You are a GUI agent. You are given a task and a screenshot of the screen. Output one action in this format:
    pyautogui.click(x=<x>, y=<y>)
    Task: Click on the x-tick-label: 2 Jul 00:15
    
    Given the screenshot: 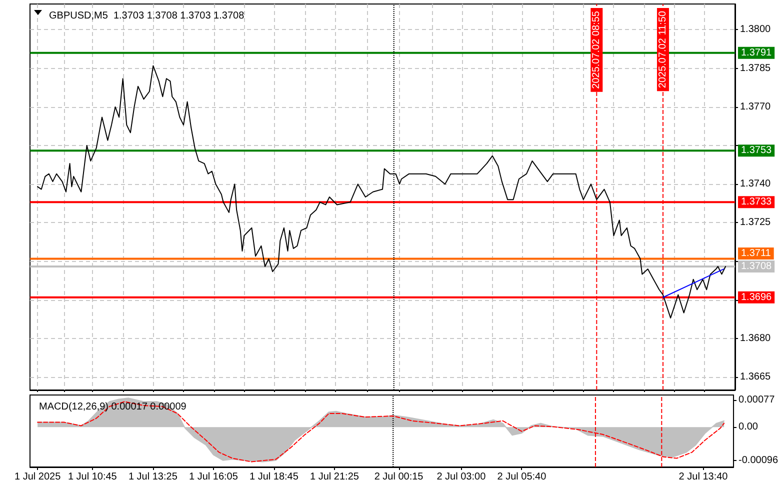 What is the action you would take?
    pyautogui.click(x=399, y=477)
    